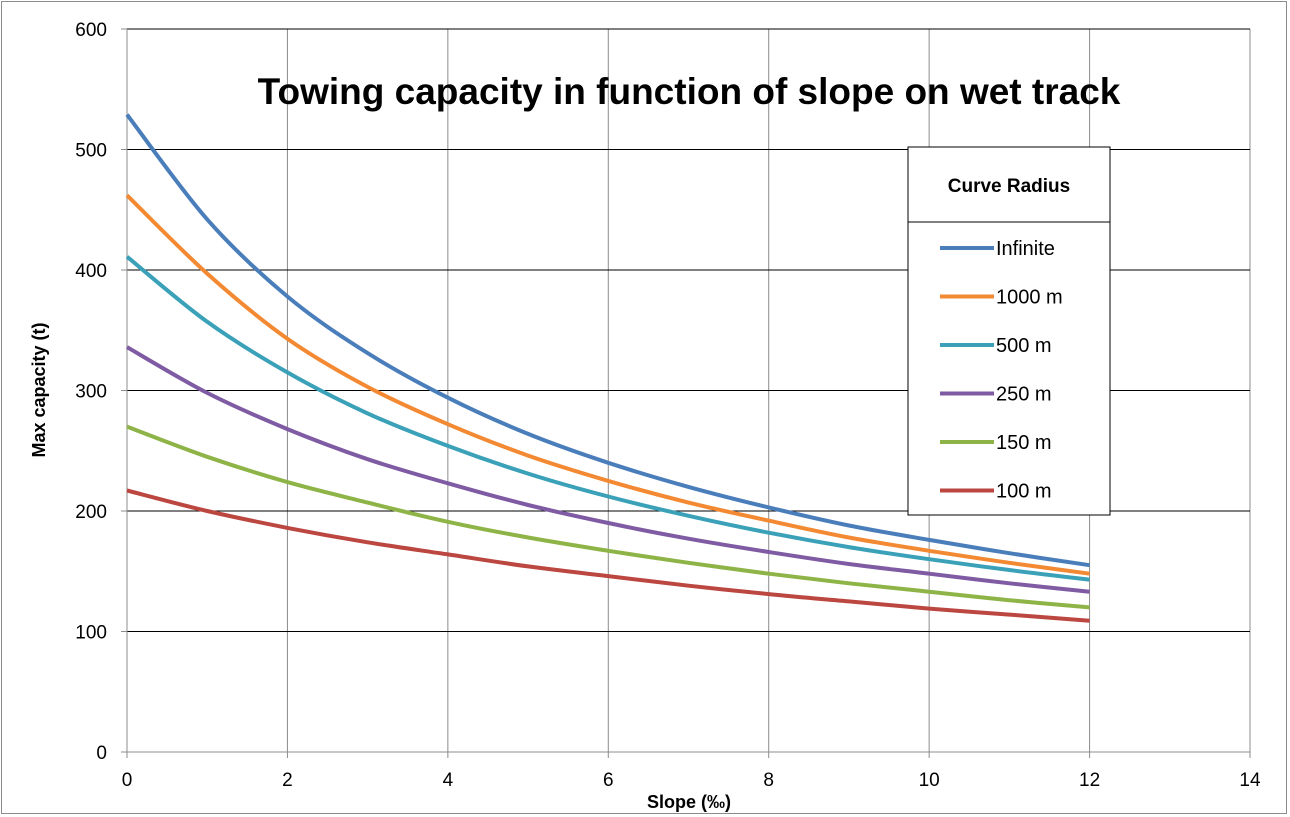 The height and width of the screenshot is (817, 1290). I want to click on x-tick-label: 2, so click(287, 780).